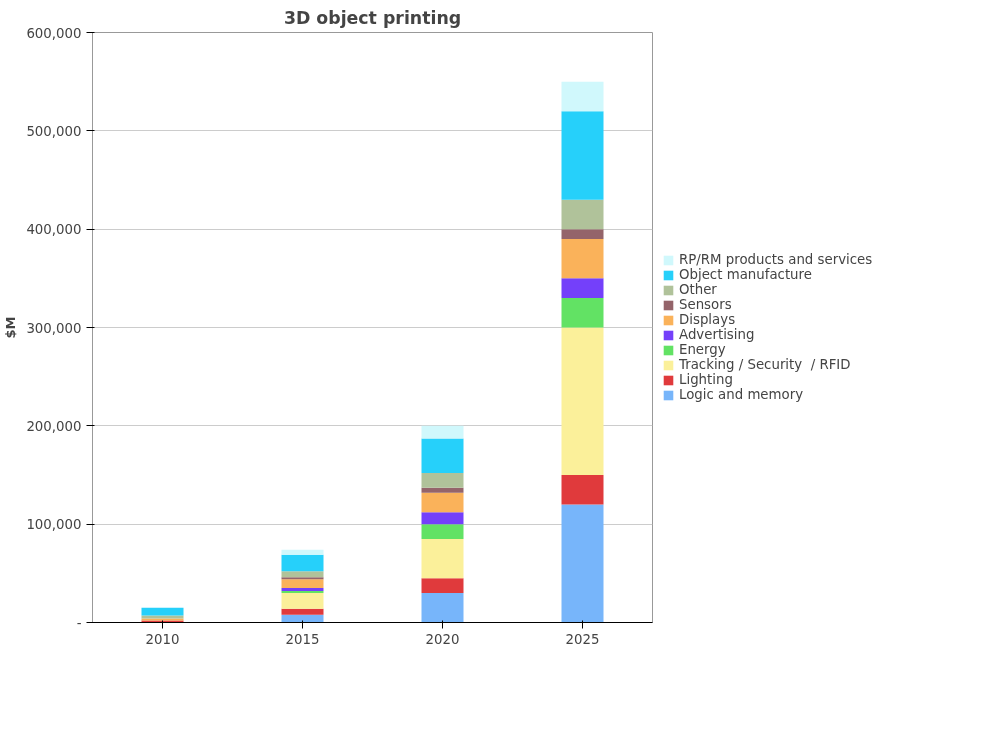 The image size is (1008, 731). Describe the element at coordinates (54, 33) in the screenshot. I see `y-tick-label: 600,000` at that location.